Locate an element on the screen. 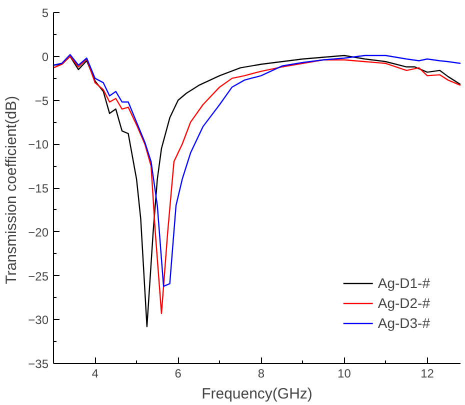  x-tick-label: 6 is located at coordinates (178, 373).